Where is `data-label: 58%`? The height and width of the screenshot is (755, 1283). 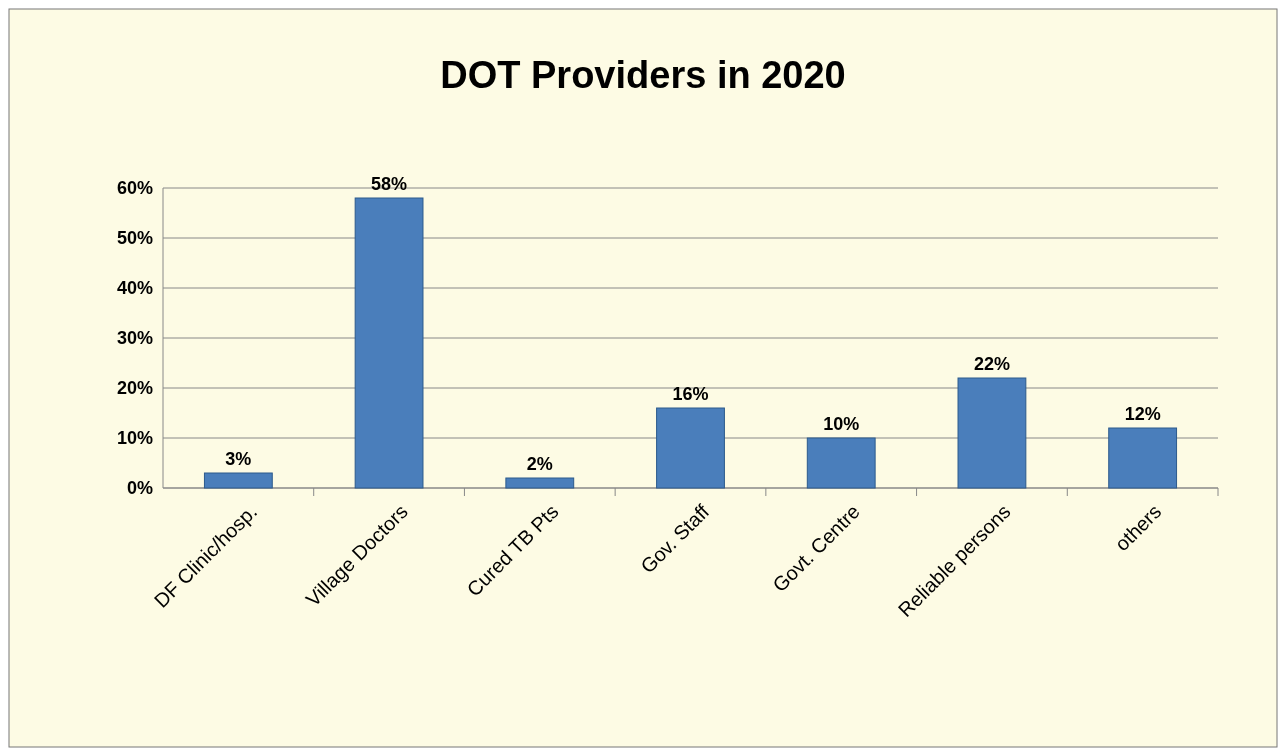 data-label: 58% is located at coordinates (389, 184).